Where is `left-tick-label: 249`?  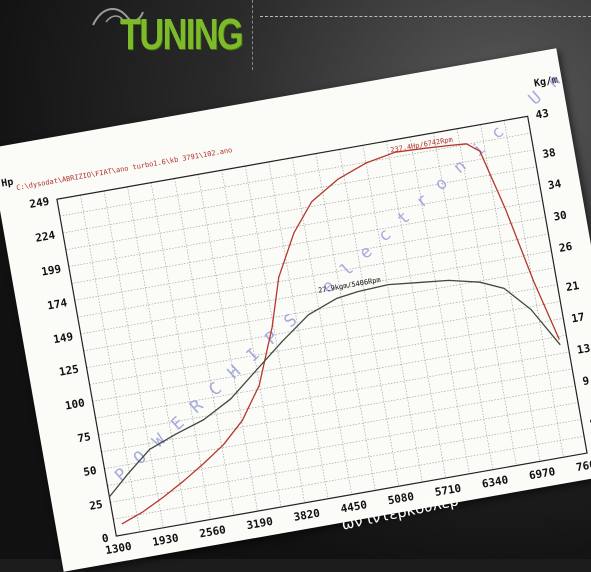
left-tick-label: 249 is located at coordinates (39, 203).